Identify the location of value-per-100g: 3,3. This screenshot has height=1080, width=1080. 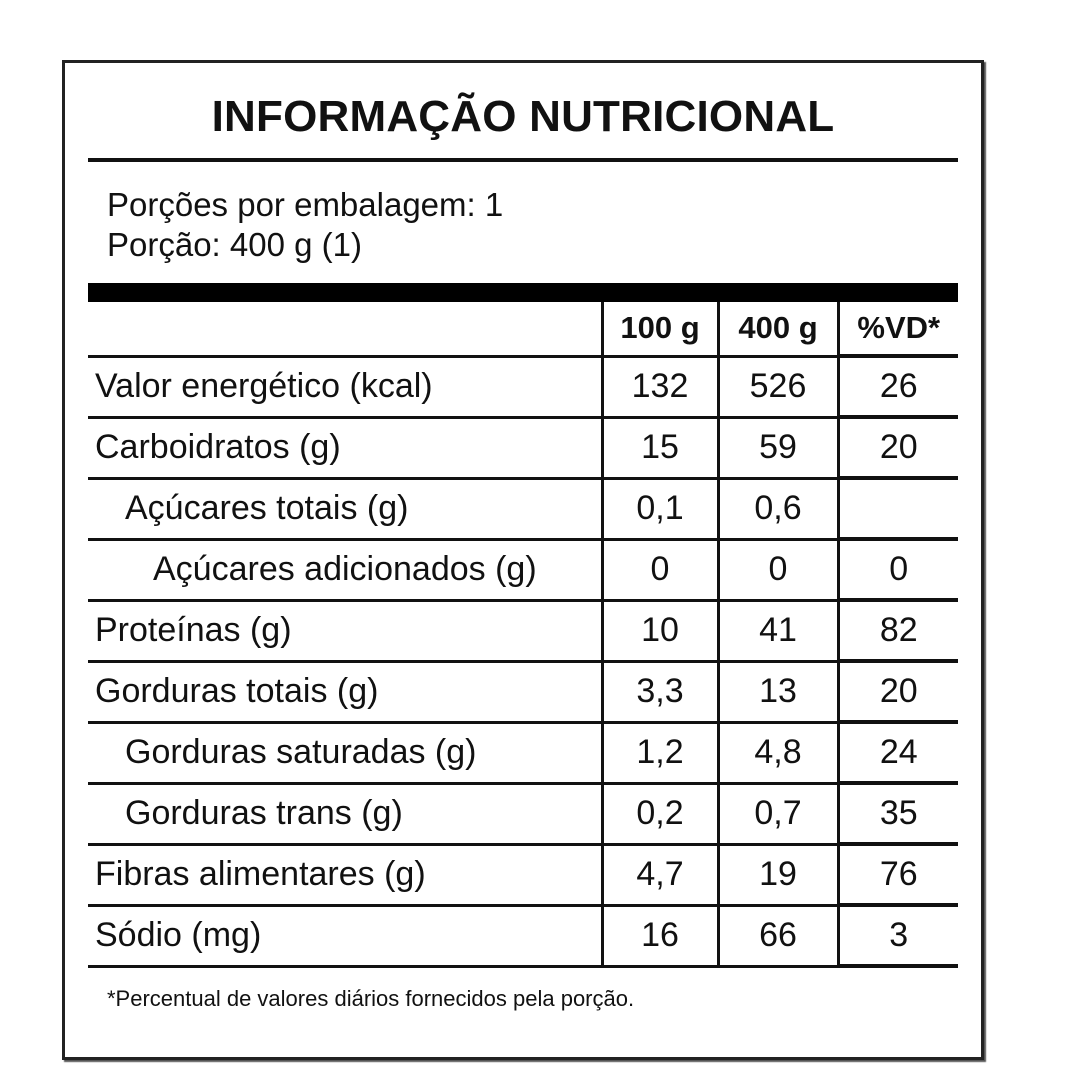
(659, 692).